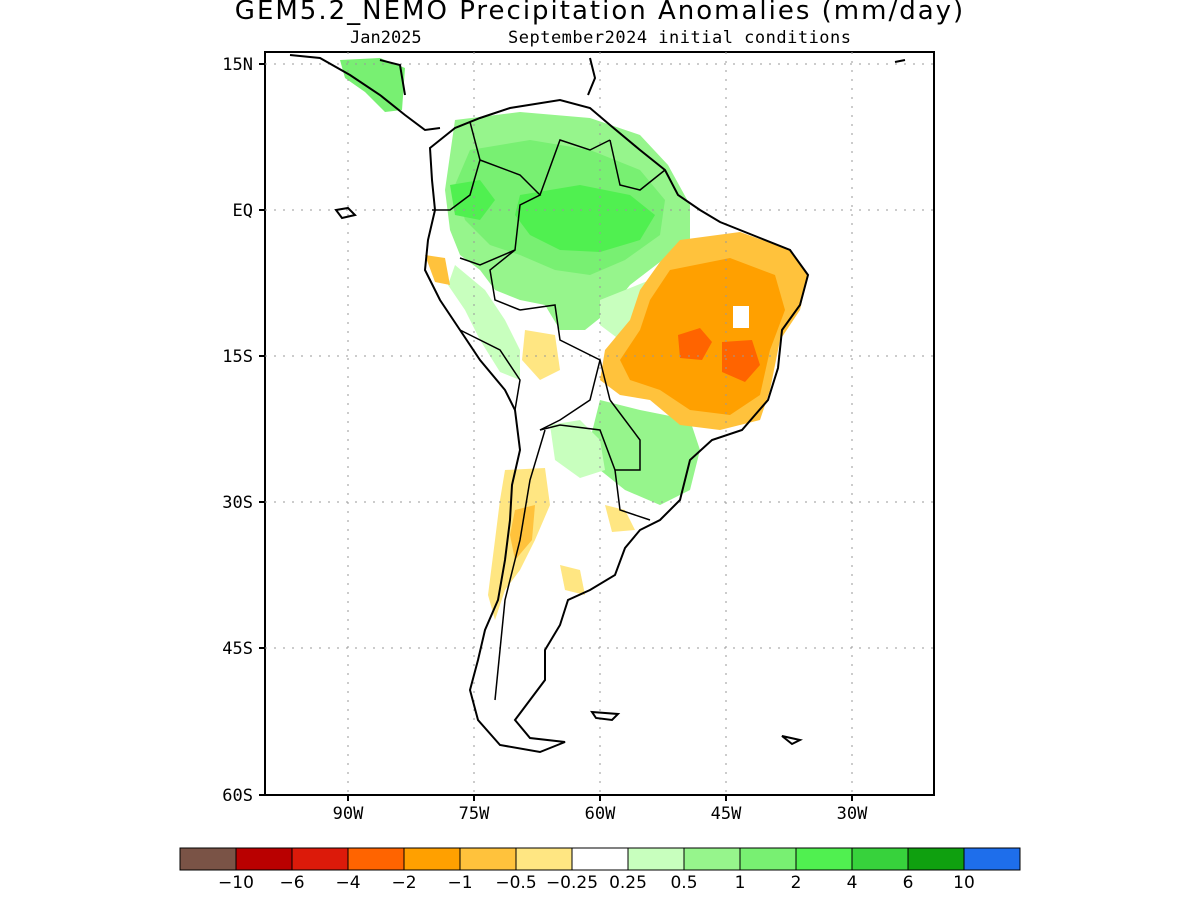 Image resolution: width=1200 pixels, height=900 pixels. What do you see at coordinates (515, 883) in the screenshot?
I see `colorbar-tick-label: −0.5` at bounding box center [515, 883].